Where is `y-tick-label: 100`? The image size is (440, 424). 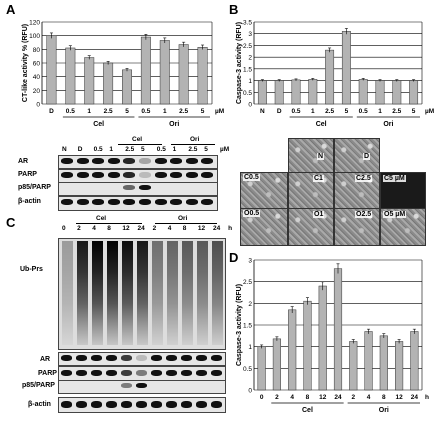
y-tick-label: 100 is located at coordinates (34, 36).